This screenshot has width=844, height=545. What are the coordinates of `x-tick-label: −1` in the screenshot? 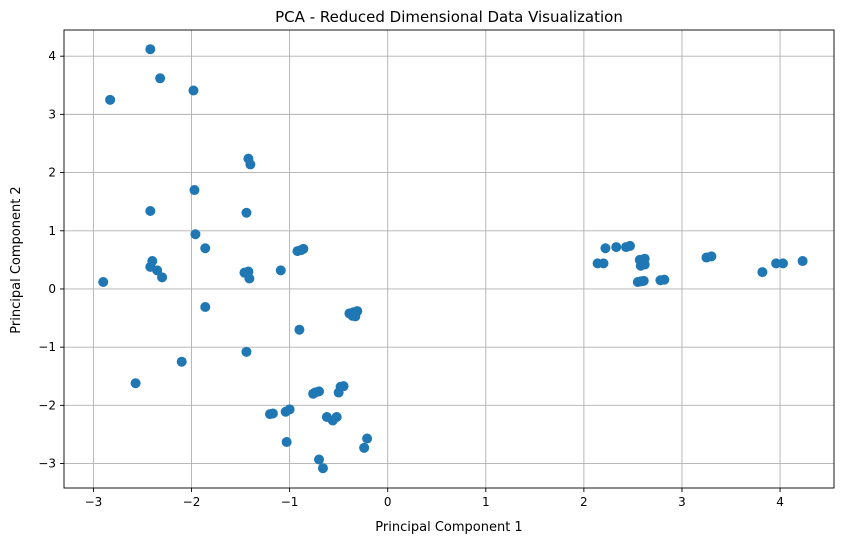 It's located at (290, 502).